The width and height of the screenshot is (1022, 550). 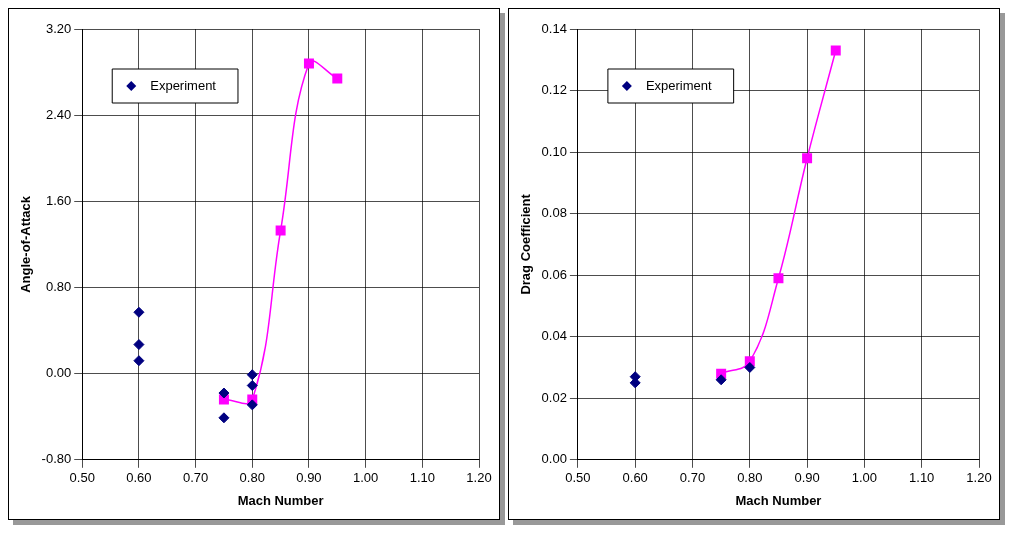 I want to click on y-axis-title: Angle-of-Attack, so click(x=26, y=244).